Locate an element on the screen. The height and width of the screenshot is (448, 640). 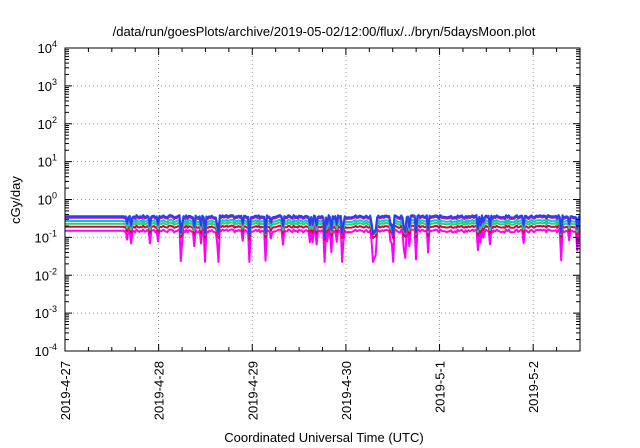
series-group is located at coordinates (323, 238).